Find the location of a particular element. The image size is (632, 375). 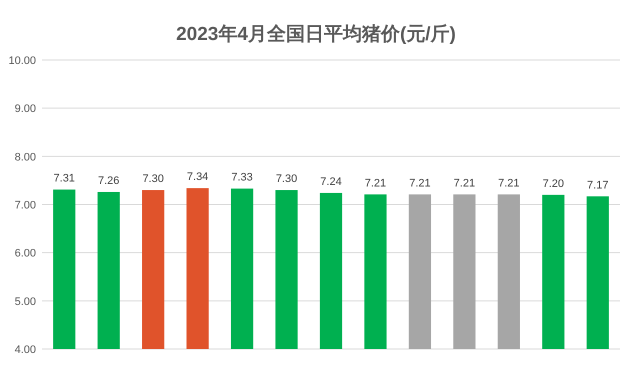

y-tick-label: 9.00 is located at coordinates (25, 109).